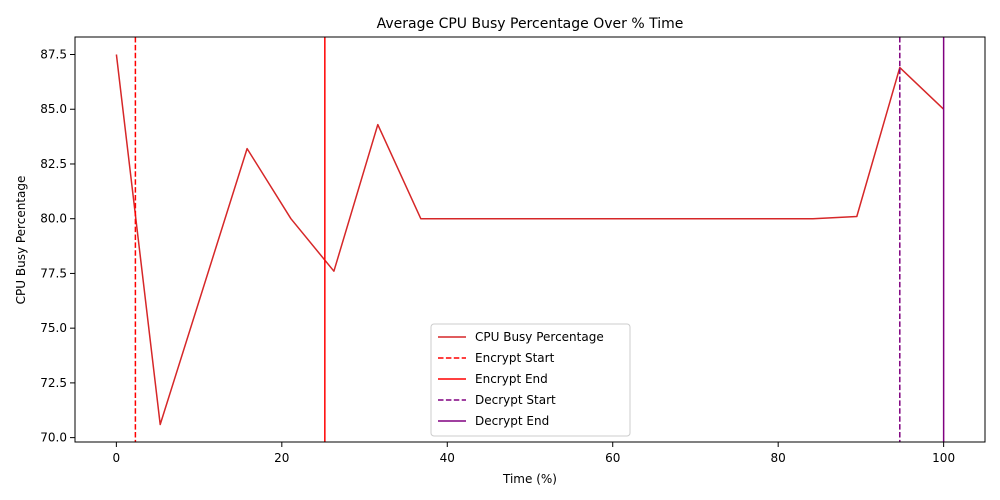  Describe the element at coordinates (511, 379) in the screenshot. I see `legend-label: Encrypt End` at that location.